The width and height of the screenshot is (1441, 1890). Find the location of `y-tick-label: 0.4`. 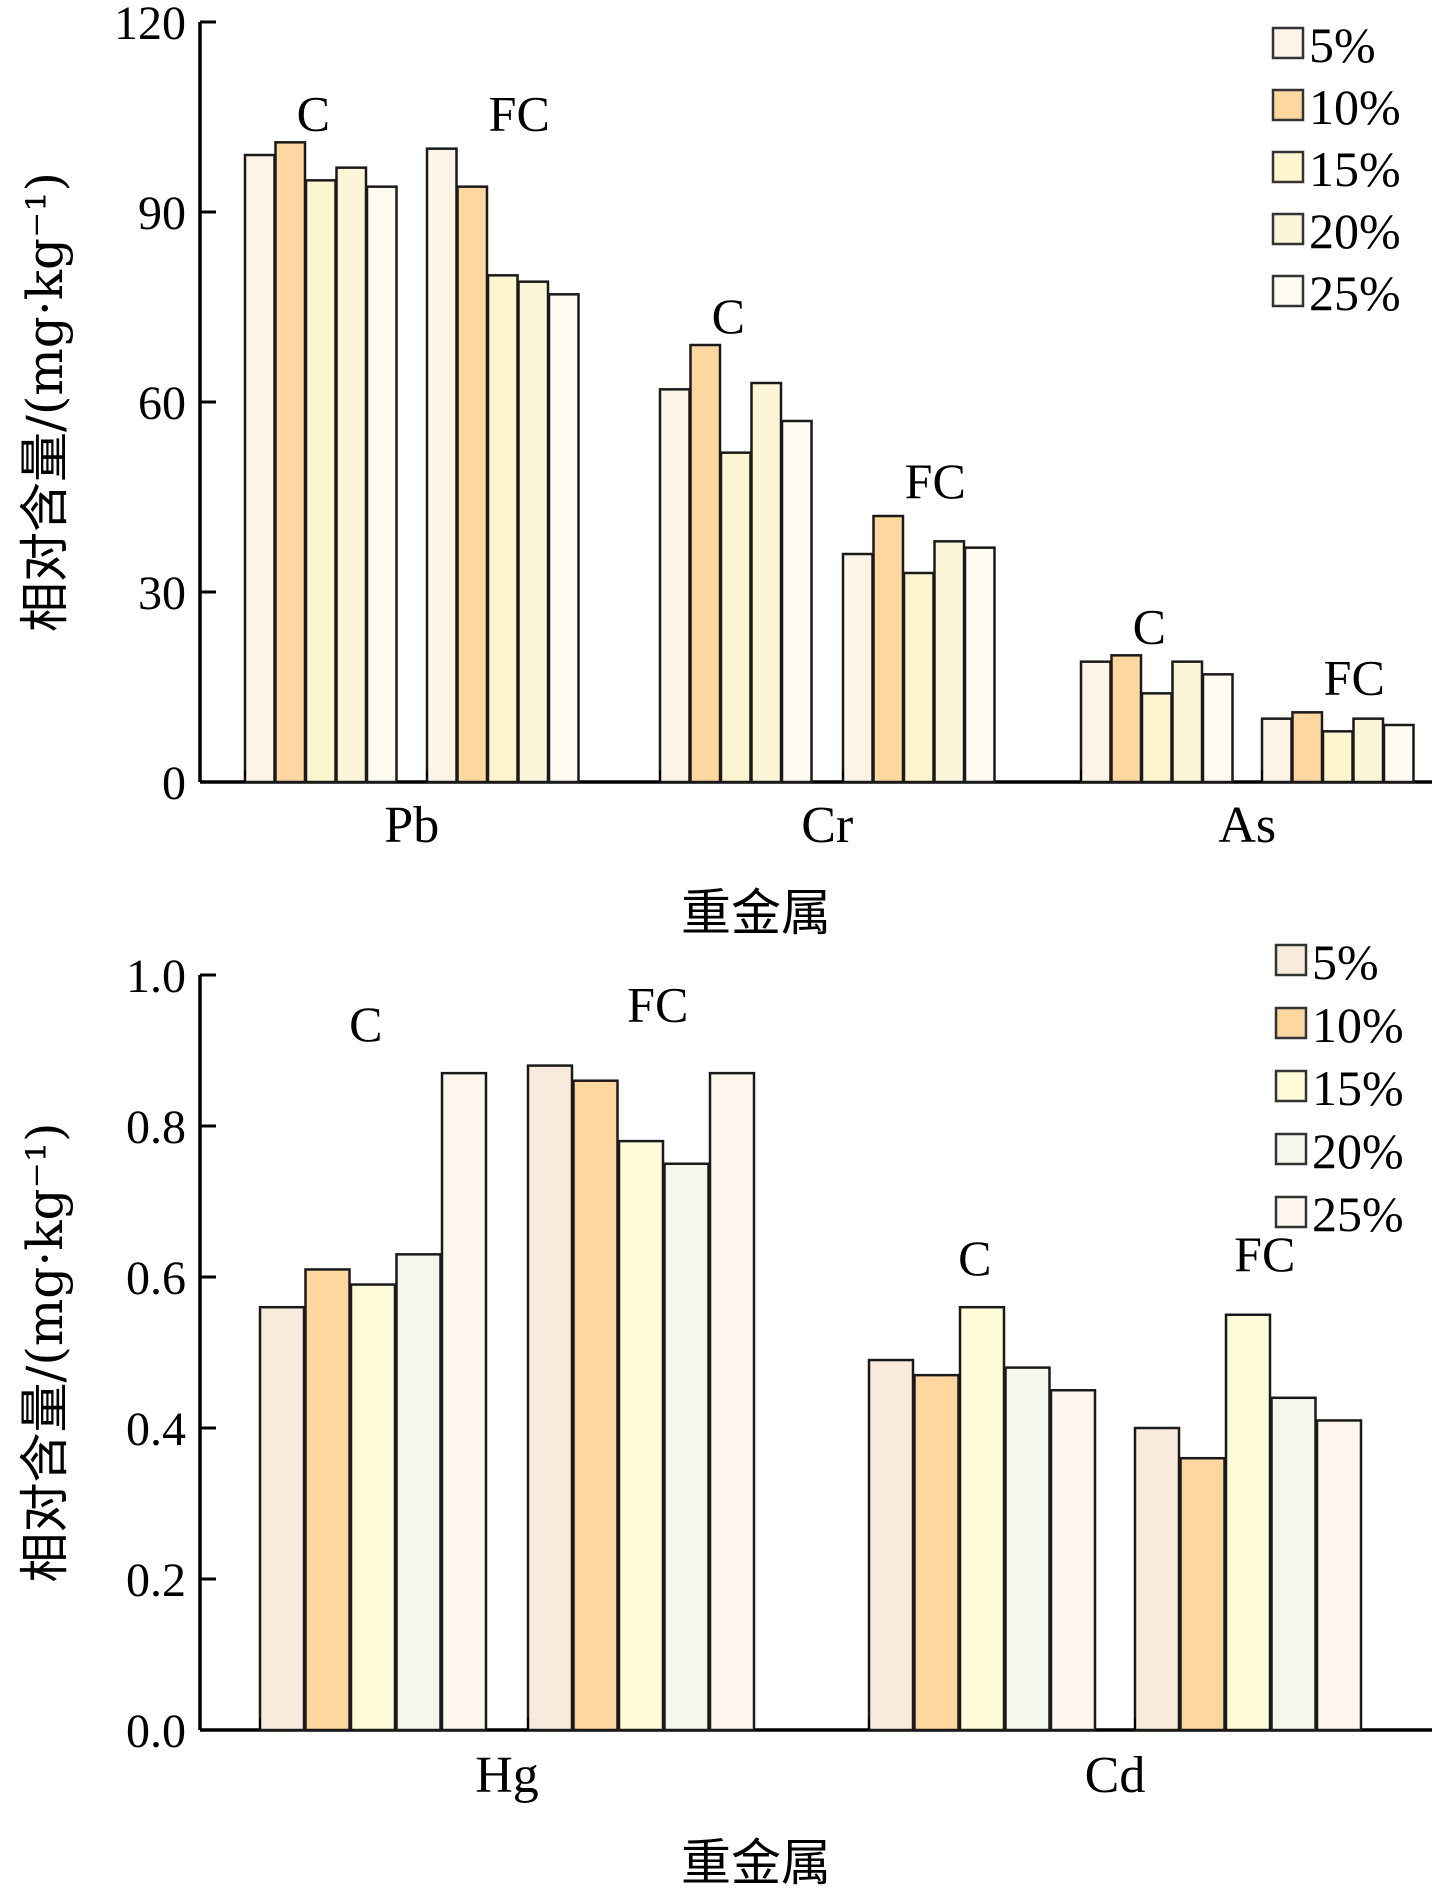

y-tick-label: 0.4 is located at coordinates (156, 1429).